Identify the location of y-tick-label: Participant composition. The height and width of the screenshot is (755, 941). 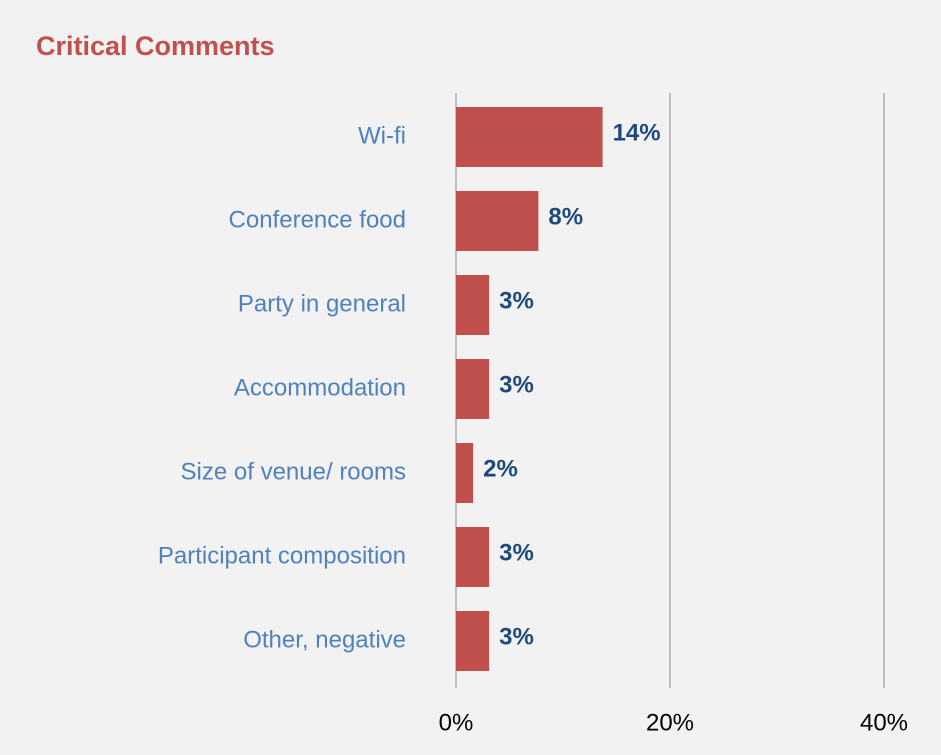
(282, 555).